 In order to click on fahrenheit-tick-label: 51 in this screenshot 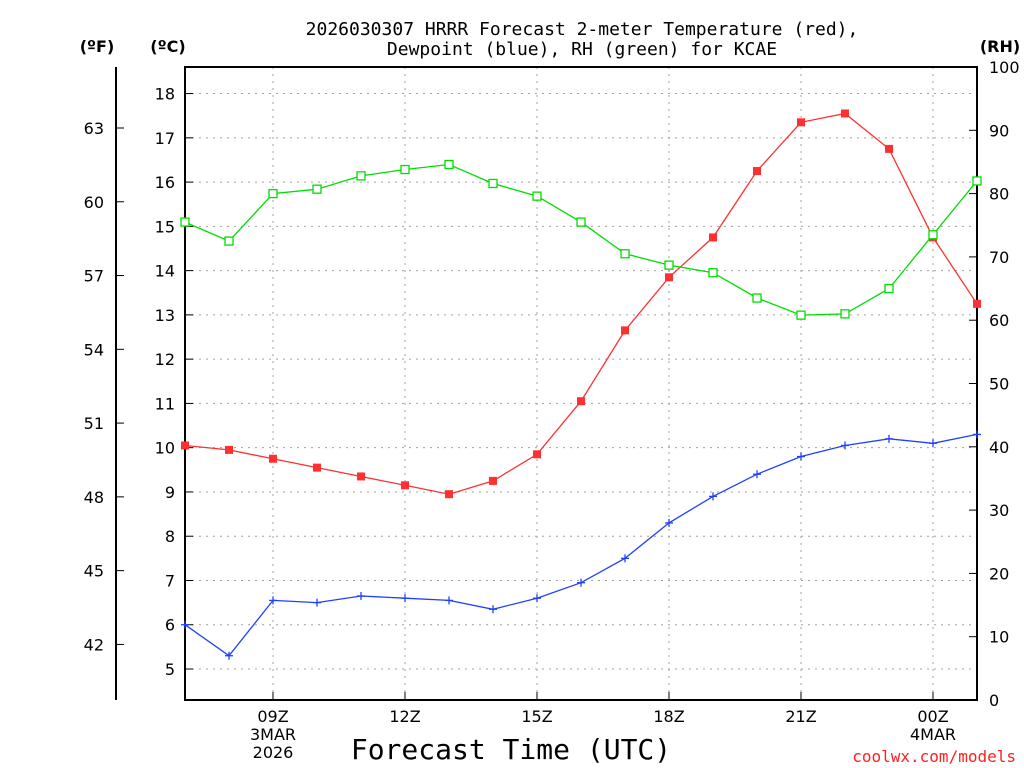, I will do `click(94, 423)`.